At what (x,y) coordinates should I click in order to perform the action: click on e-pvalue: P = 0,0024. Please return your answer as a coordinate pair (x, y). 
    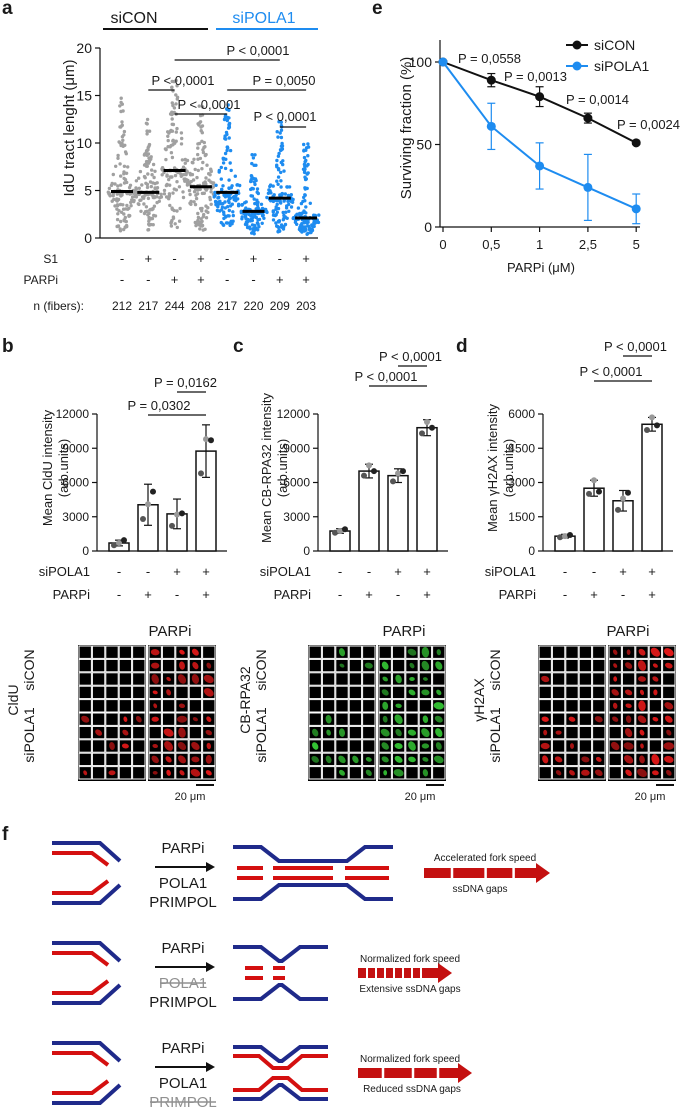
    Looking at the image, I should click on (648, 124).